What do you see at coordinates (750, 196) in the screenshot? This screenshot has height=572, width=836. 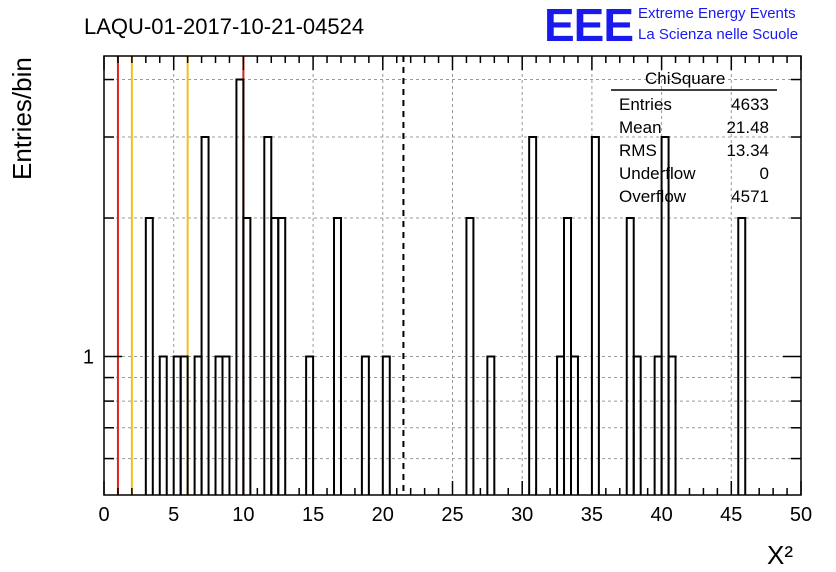 I see `stats-value: 4571` at bounding box center [750, 196].